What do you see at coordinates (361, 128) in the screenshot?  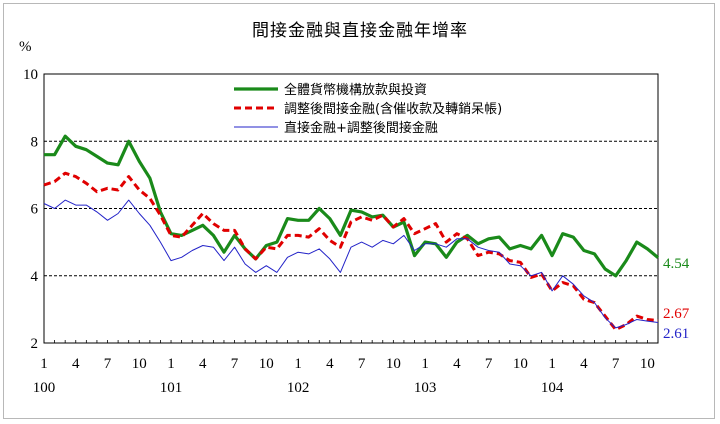 I see `legend-label-3: 直接金融+調整後間接金融` at bounding box center [361, 128].